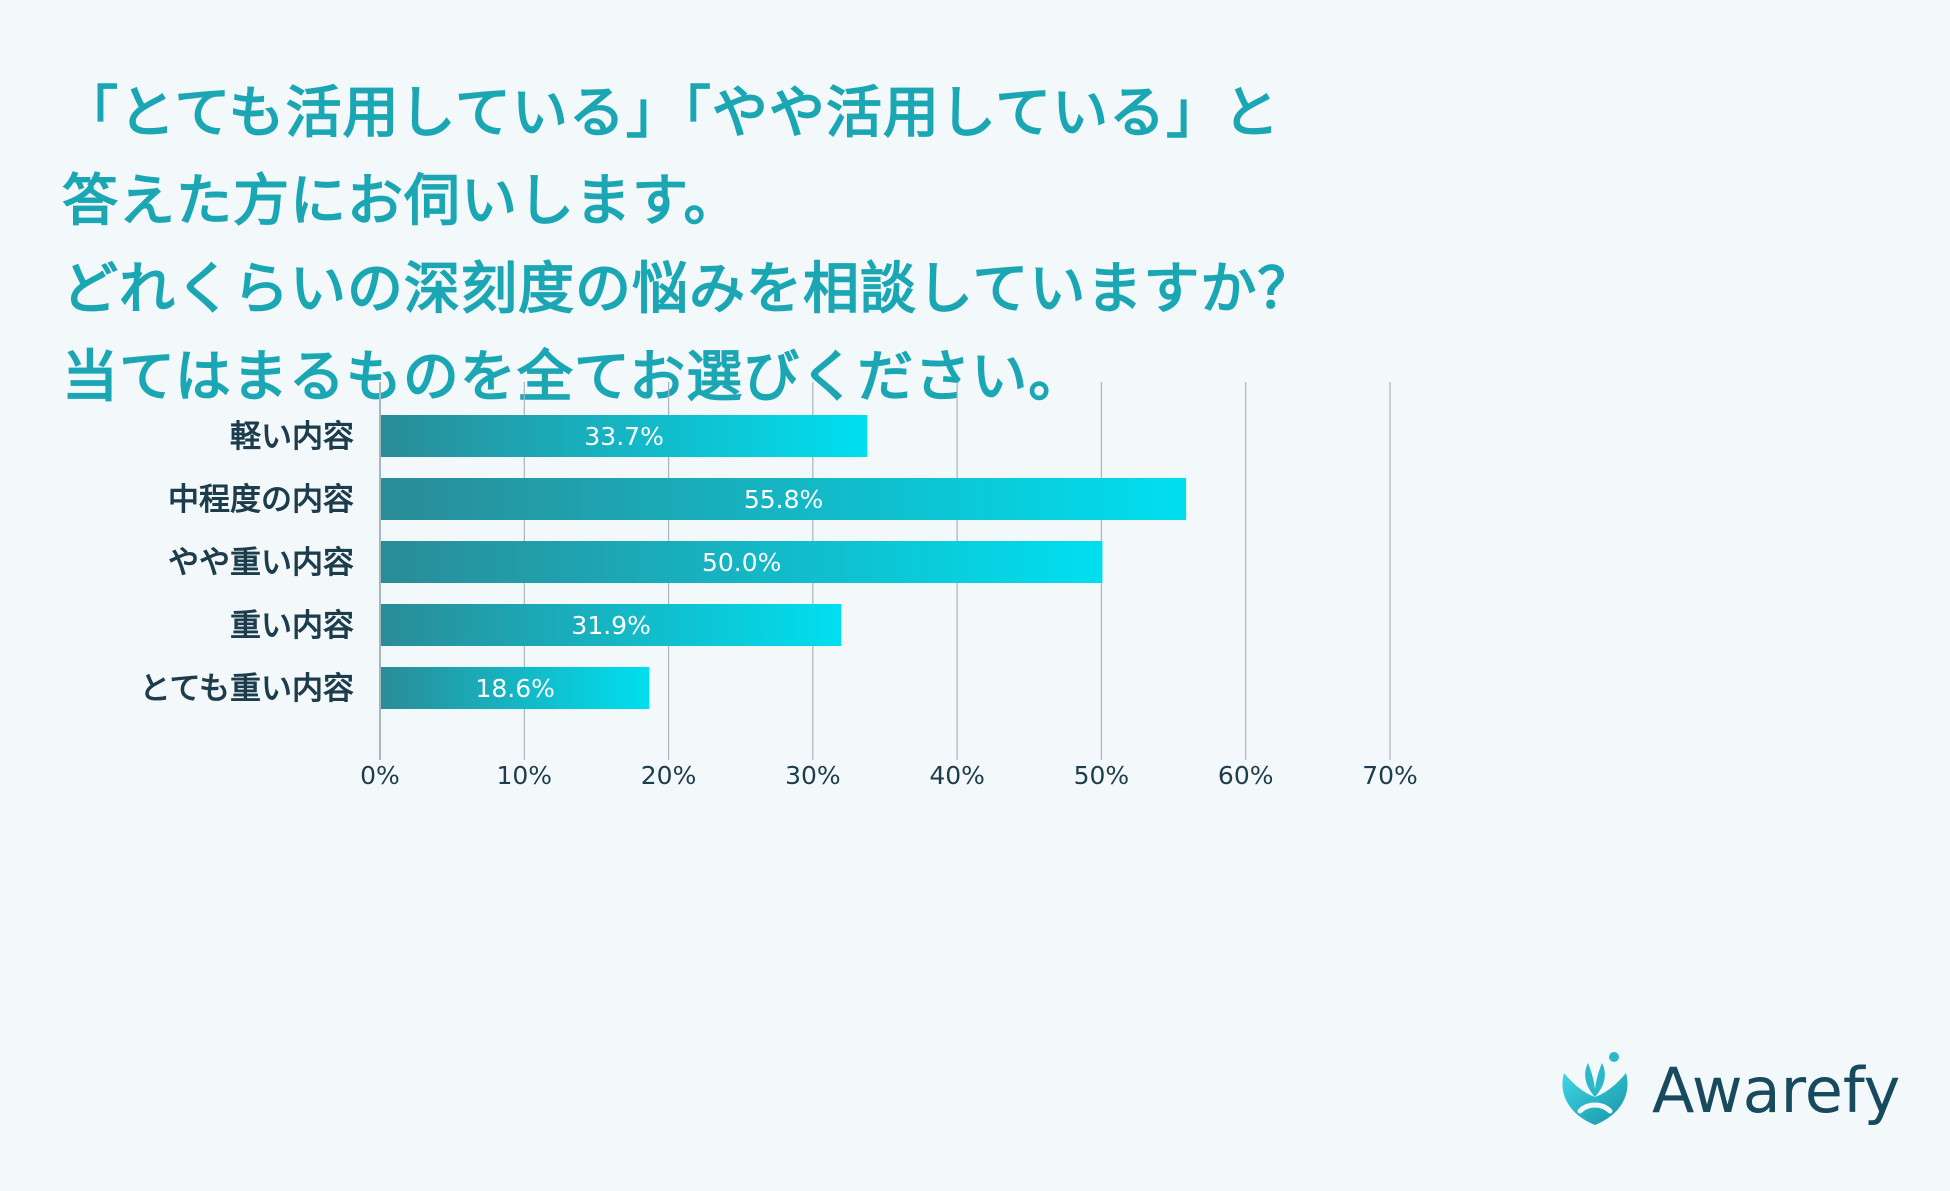 The image size is (1950, 1191). I want to click on category-label: やや重い内容, so click(261, 563).